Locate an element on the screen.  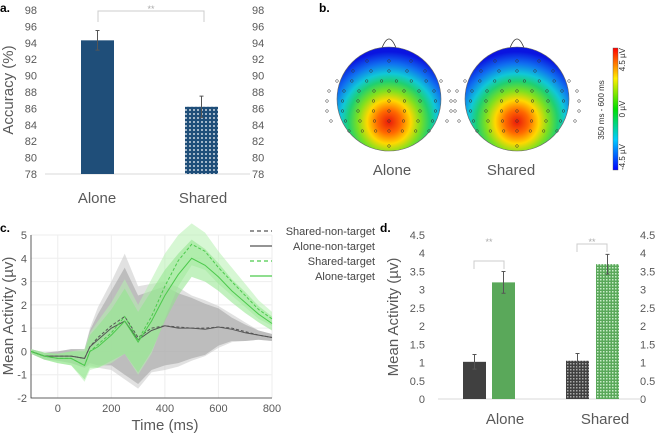
y-tick-label-right: 78 is located at coordinates (258, 175).